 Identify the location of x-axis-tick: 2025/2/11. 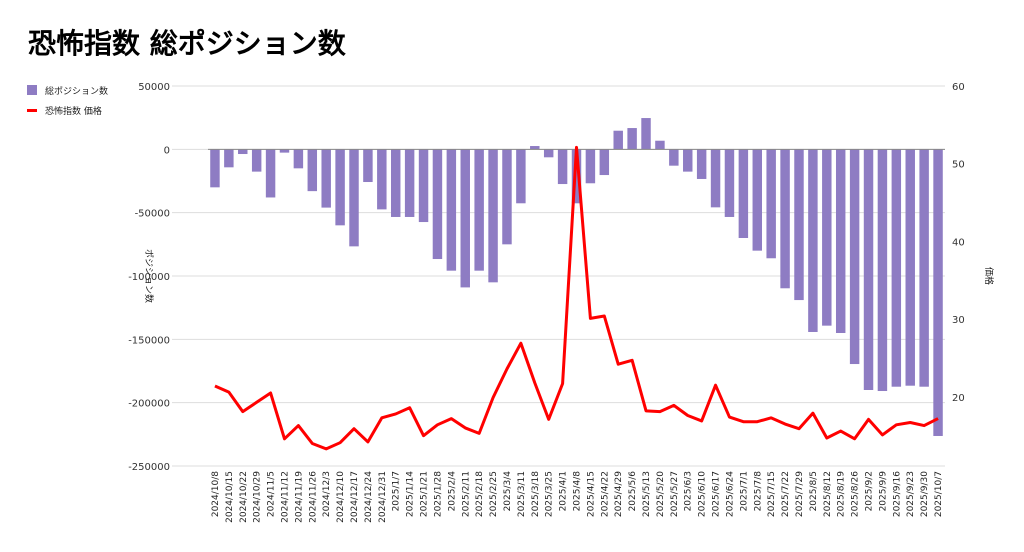
(466, 494).